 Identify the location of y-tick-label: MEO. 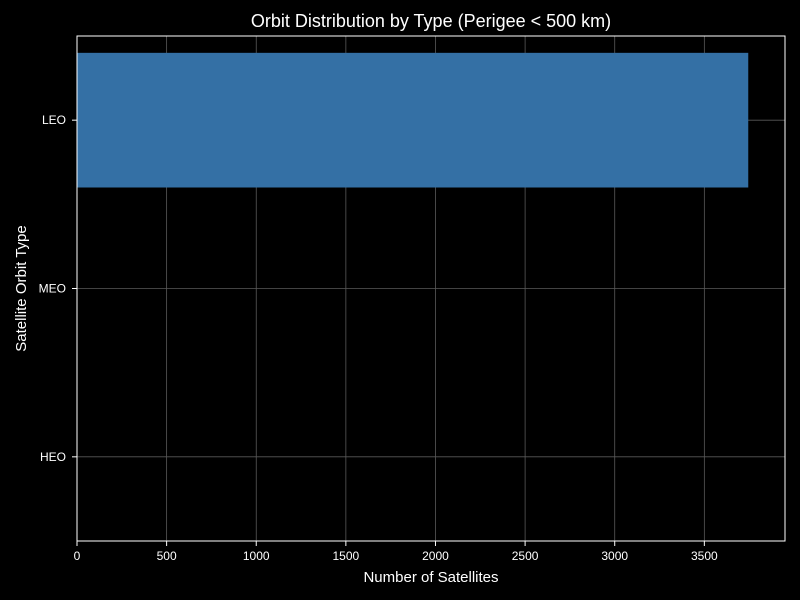
(52, 289).